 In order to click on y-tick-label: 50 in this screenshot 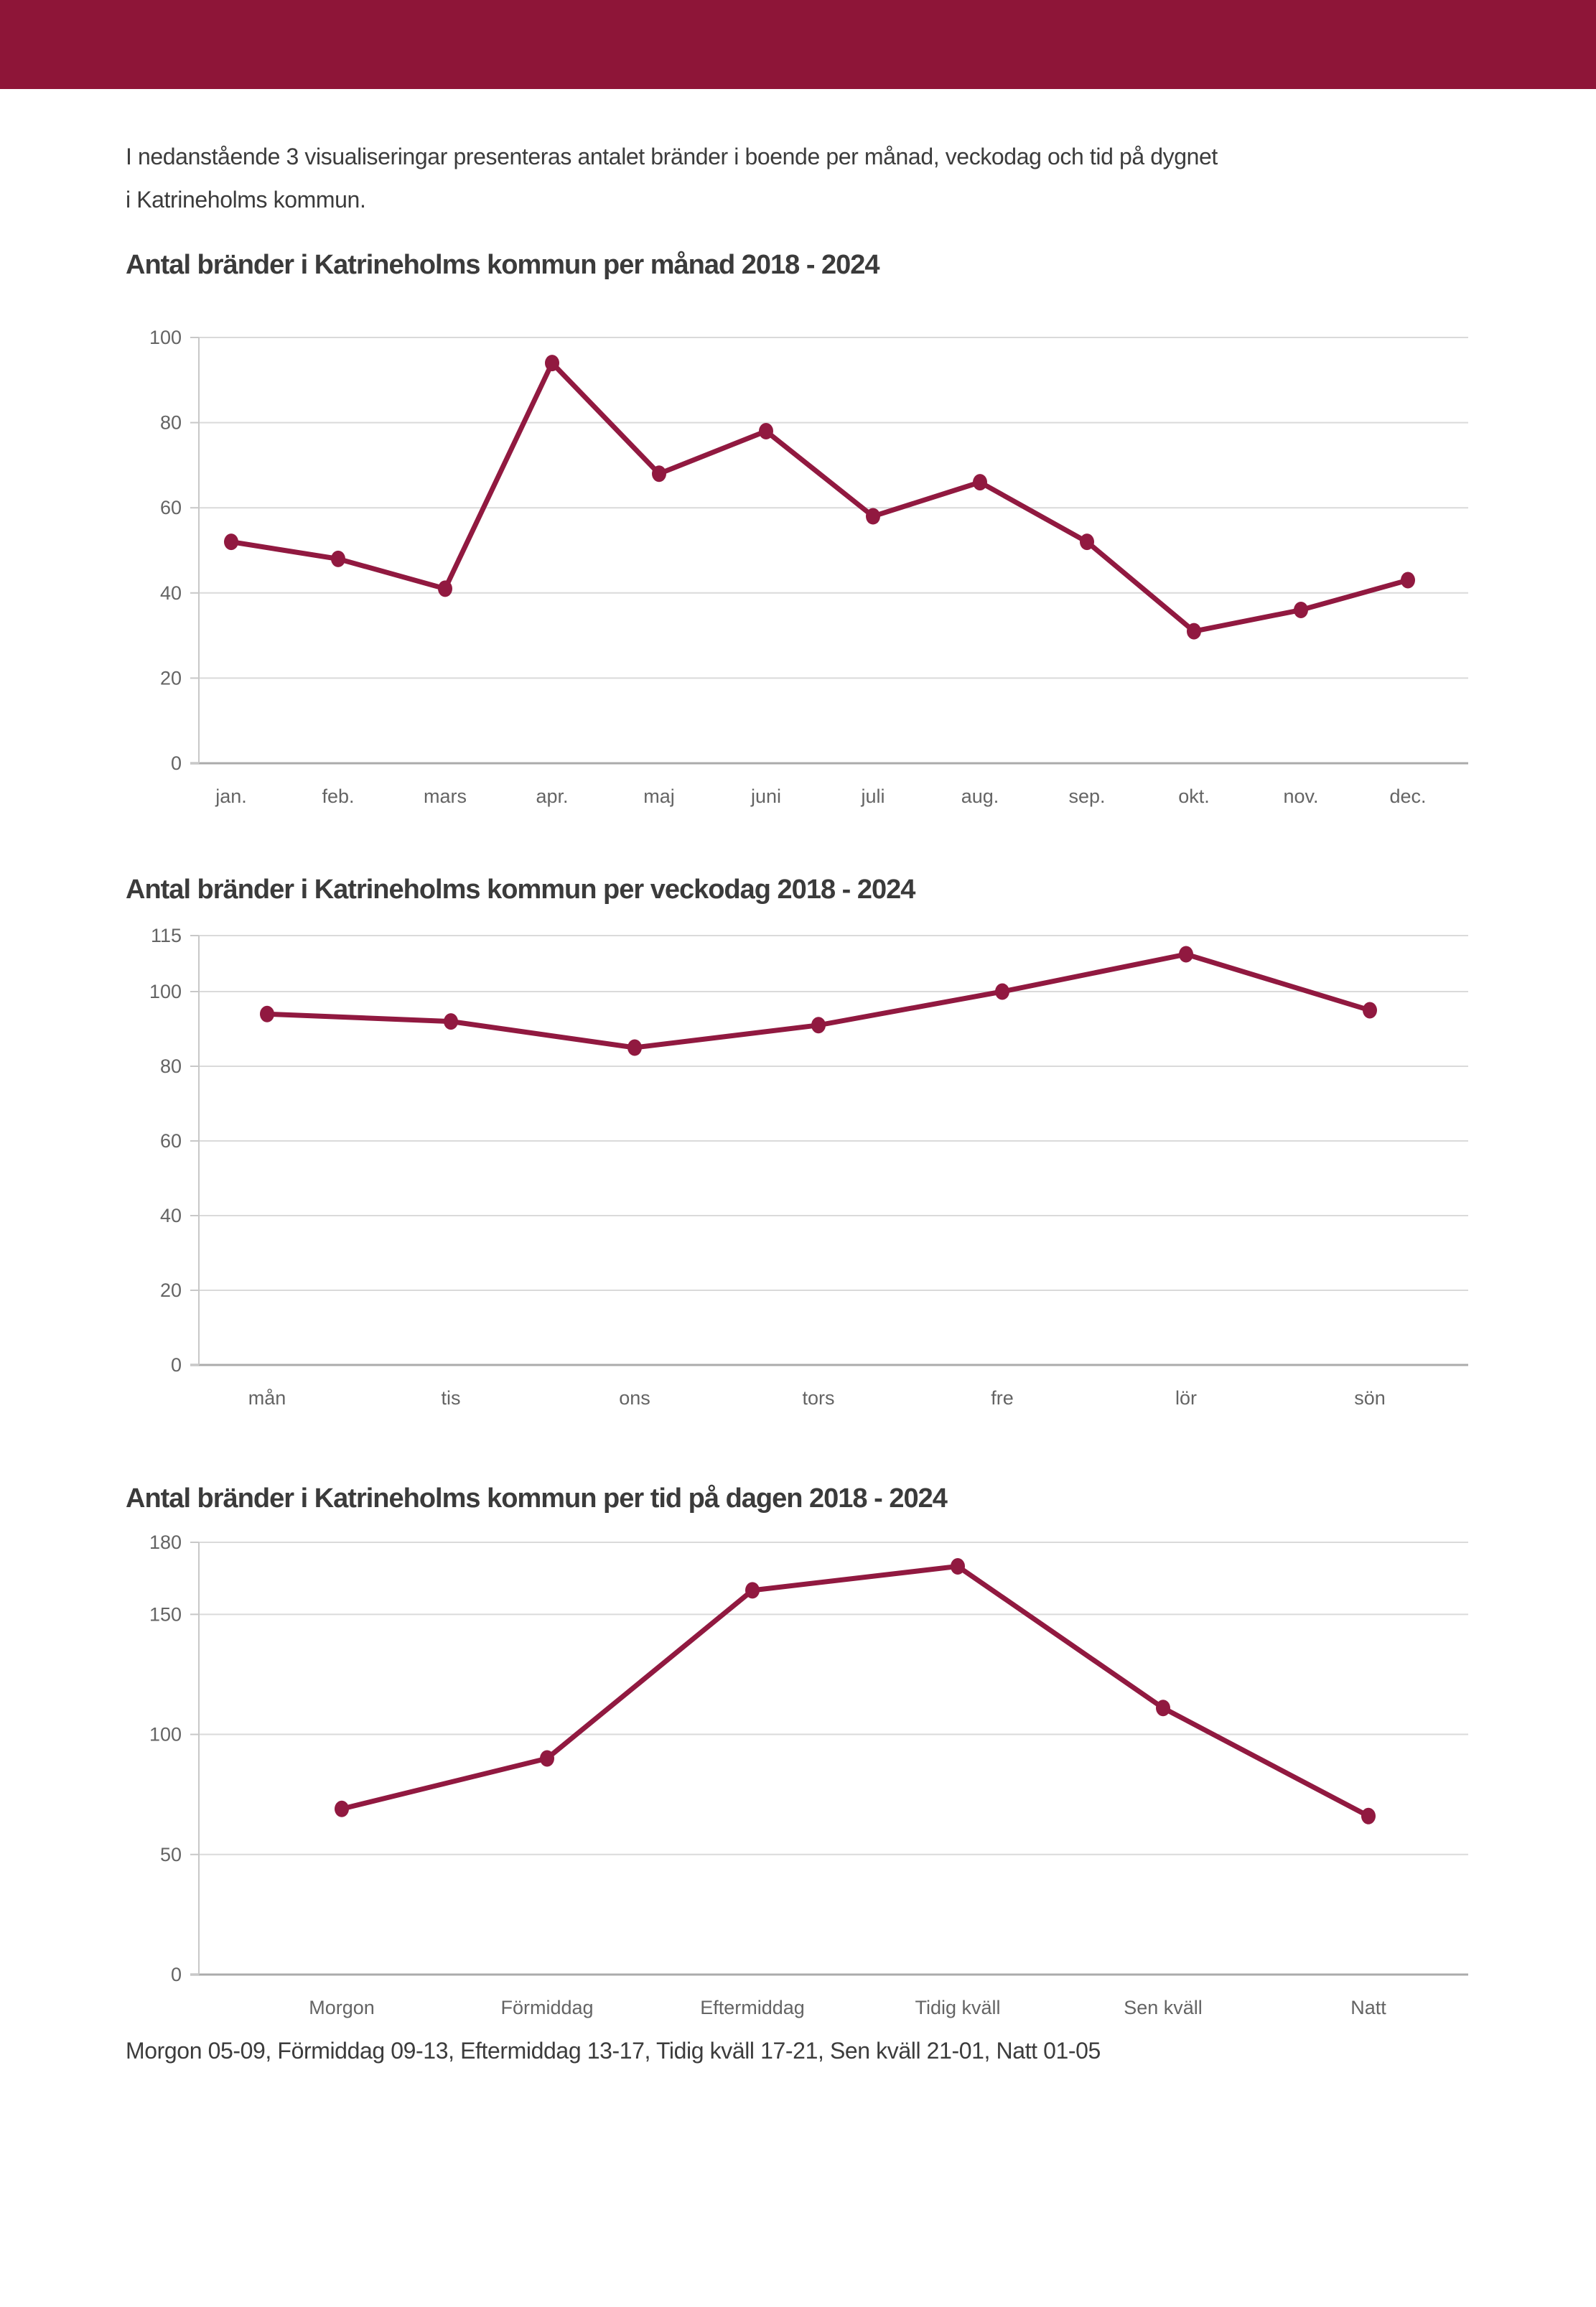, I will do `click(171, 1855)`.